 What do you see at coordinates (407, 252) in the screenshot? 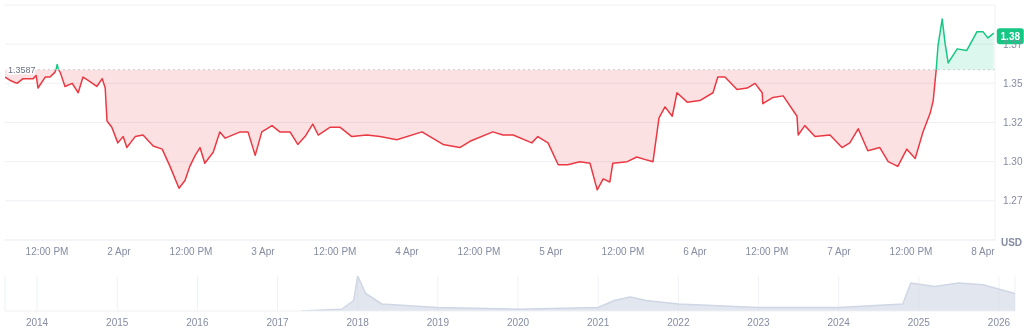
I see `x-tick-label: 4 Apr` at bounding box center [407, 252].